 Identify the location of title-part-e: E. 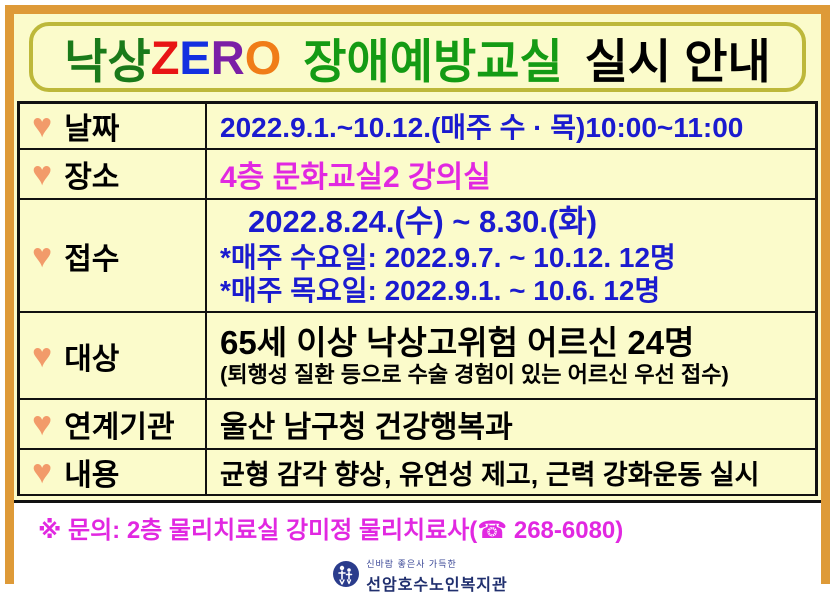
(195, 57).